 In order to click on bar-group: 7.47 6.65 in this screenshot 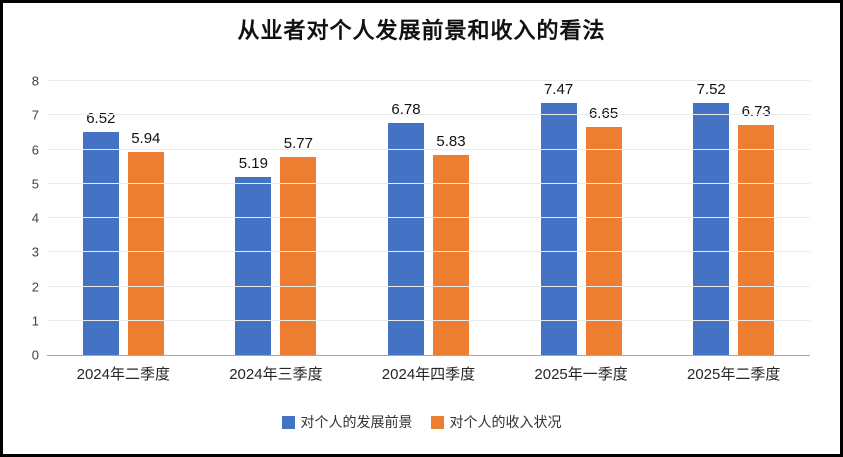, I will do `click(581, 218)`.